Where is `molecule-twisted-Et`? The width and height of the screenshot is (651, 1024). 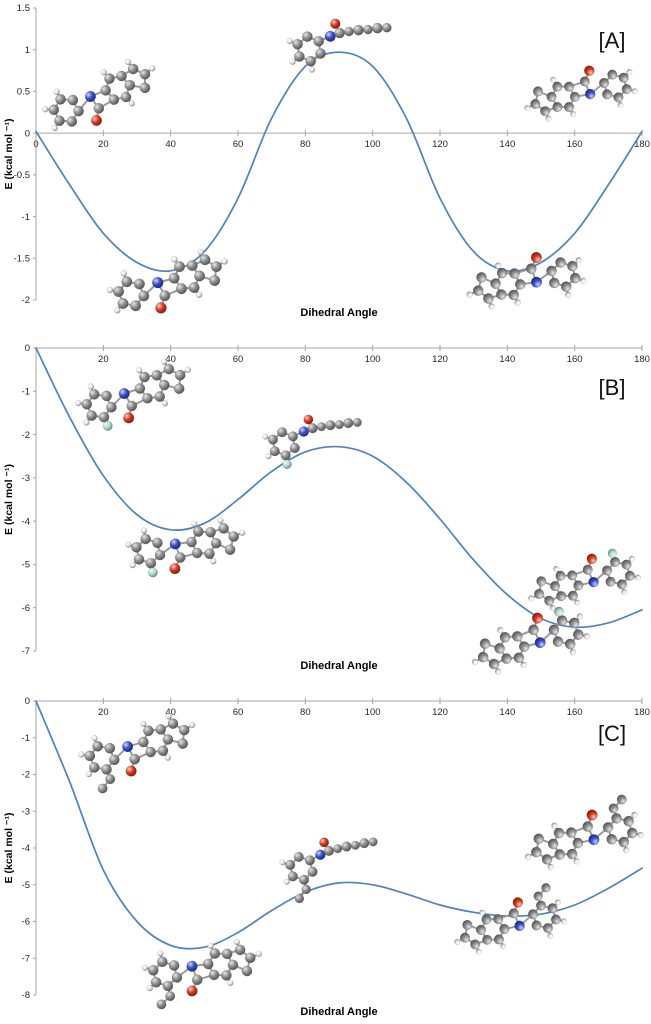 molecule-twisted-Et is located at coordinates (202, 974).